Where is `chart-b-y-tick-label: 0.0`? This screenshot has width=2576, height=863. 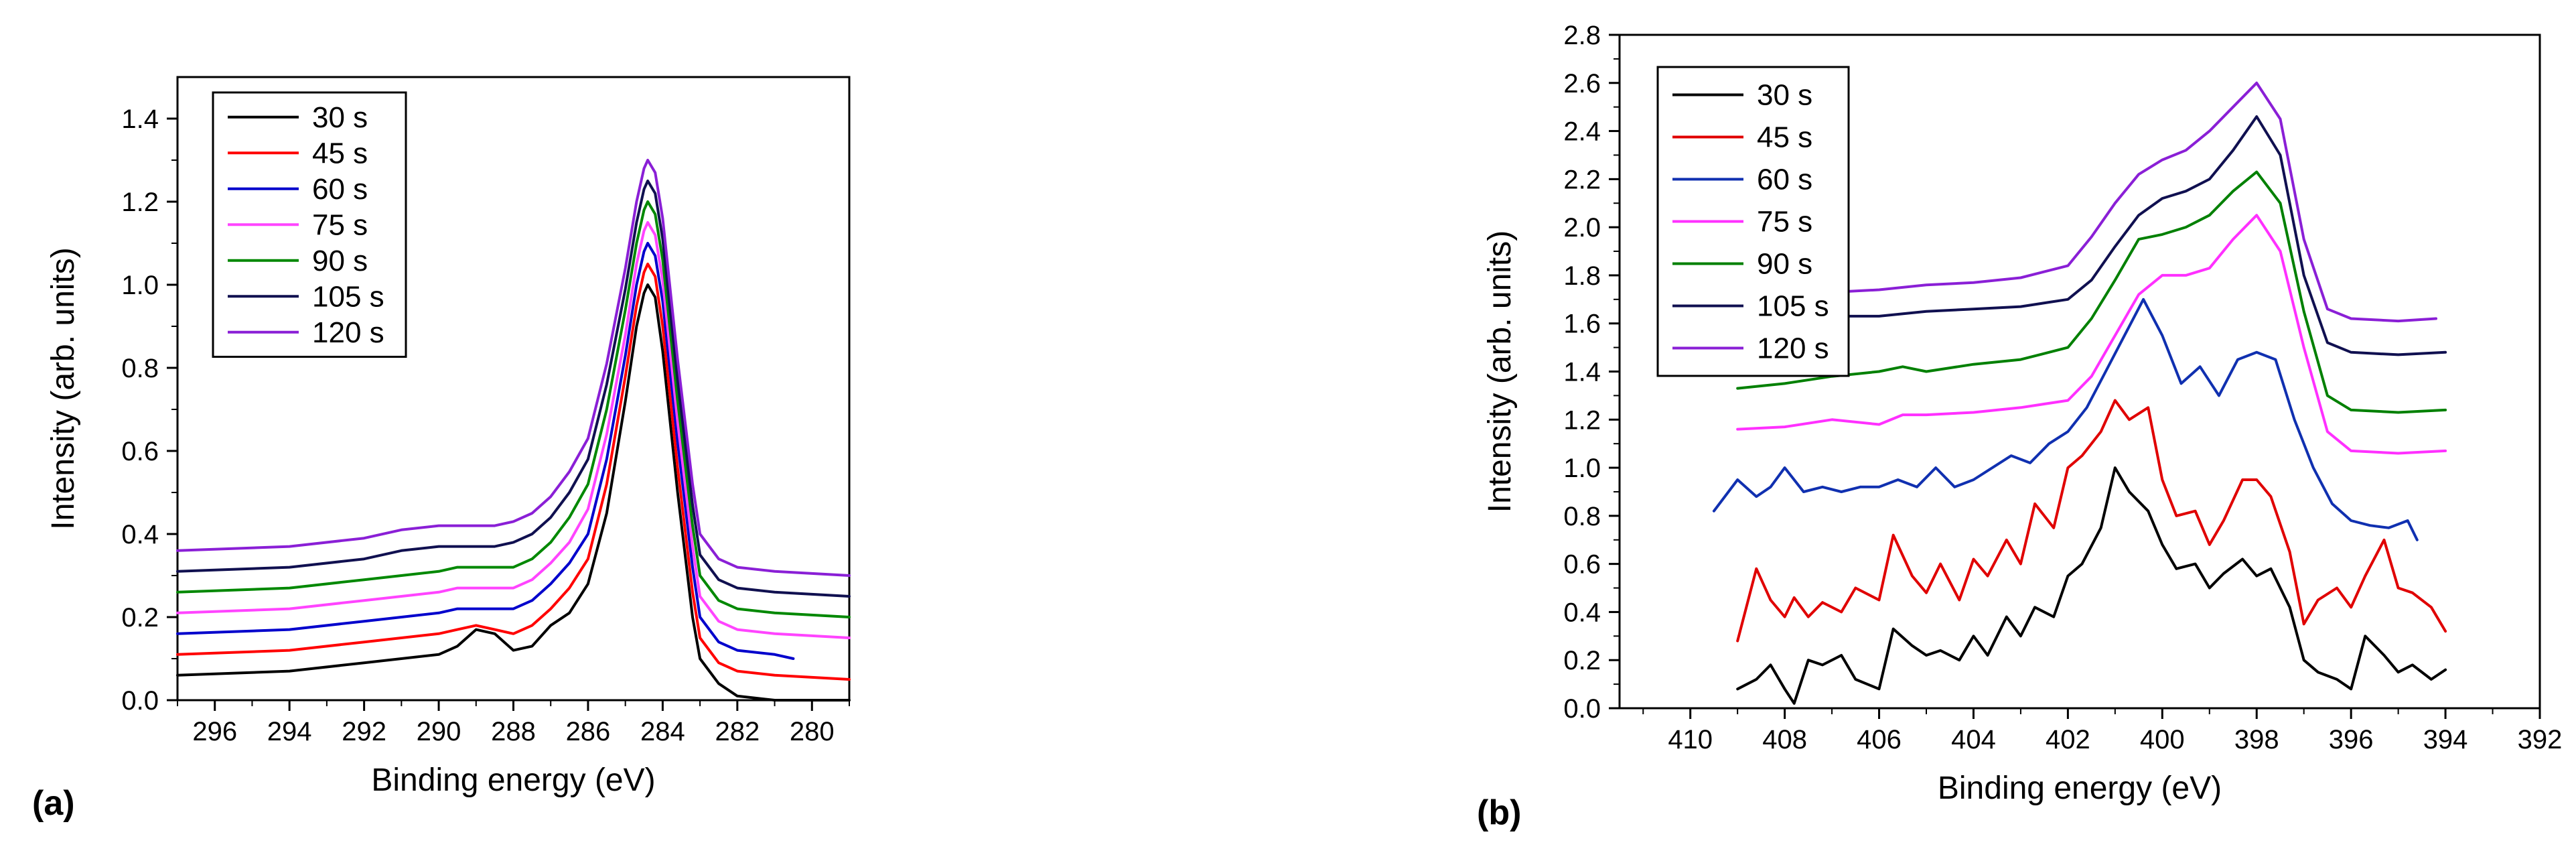
chart-b-y-tick-label: 0.0 is located at coordinates (1582, 709).